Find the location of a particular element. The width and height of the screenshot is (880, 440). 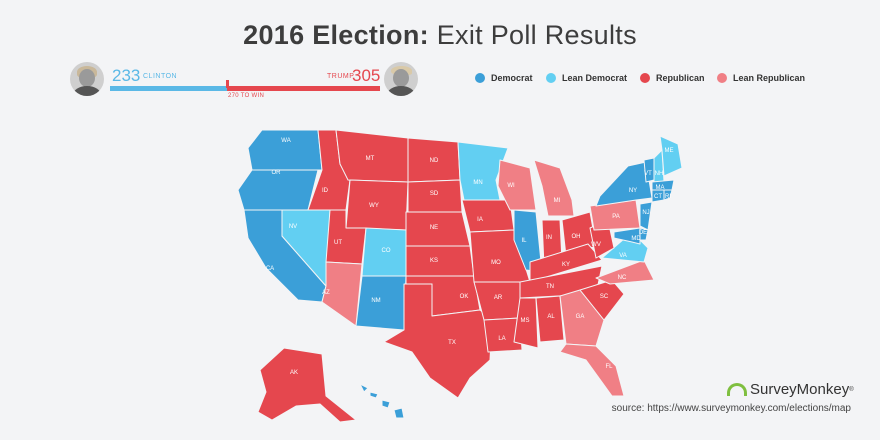

legend-label-republican: Republican is located at coordinates (680, 78).